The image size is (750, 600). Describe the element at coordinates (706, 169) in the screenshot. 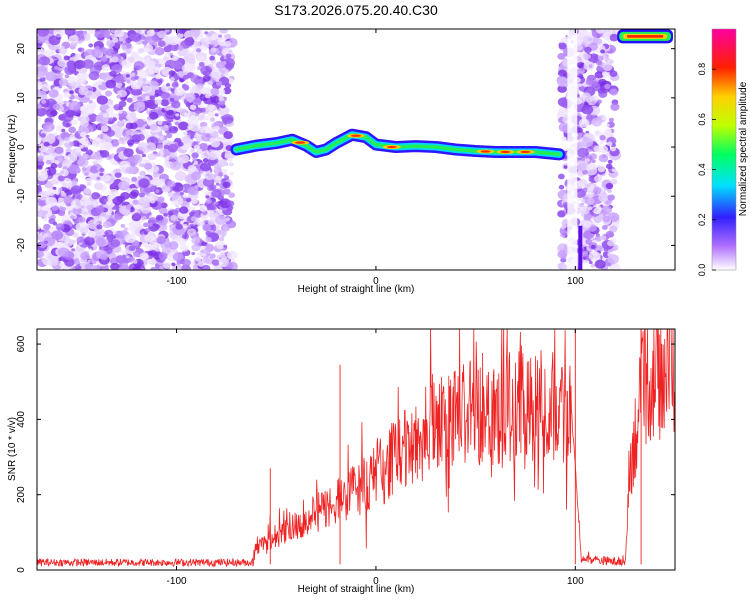

I see `colorbar-ticks: 0.0 0.2 0.4 0.6 0.8` at that location.